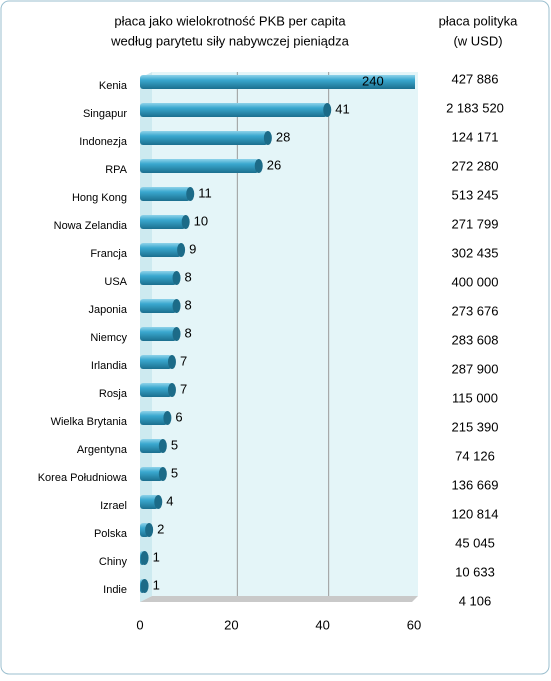 The image size is (551, 681). I want to click on y-tick-label: Indie, so click(115, 590).